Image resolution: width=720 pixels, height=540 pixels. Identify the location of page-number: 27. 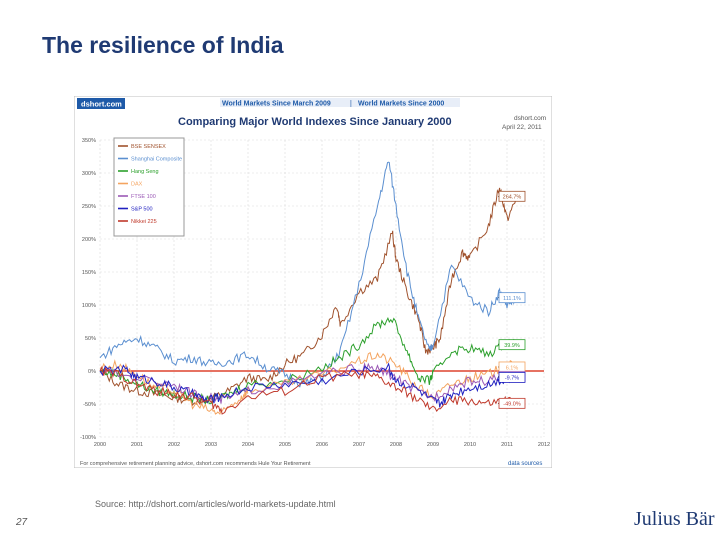
(22, 522).